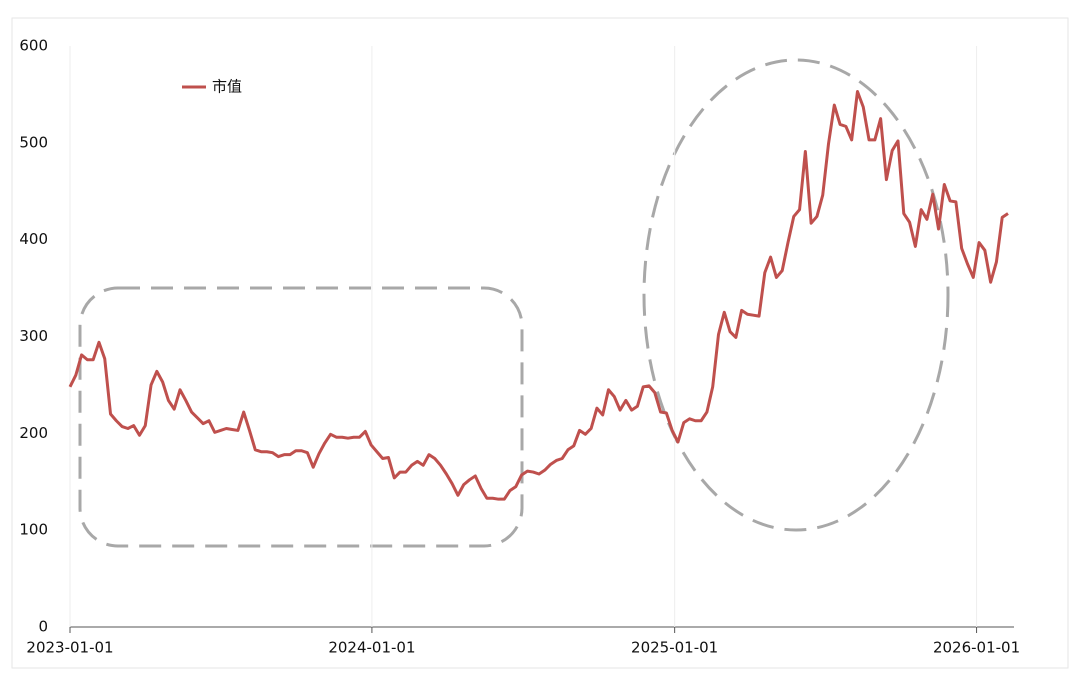  I want to click on y-tick-label: 400, so click(33, 239).